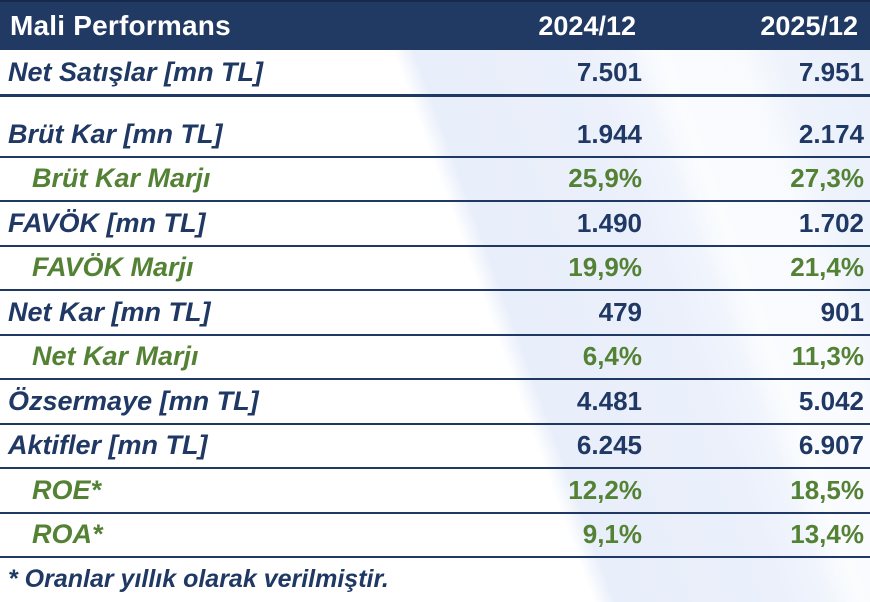 This screenshot has height=602, width=870. Describe the element at coordinates (108, 445) in the screenshot. I see `row-label: Aktifler [mn TL]` at that location.